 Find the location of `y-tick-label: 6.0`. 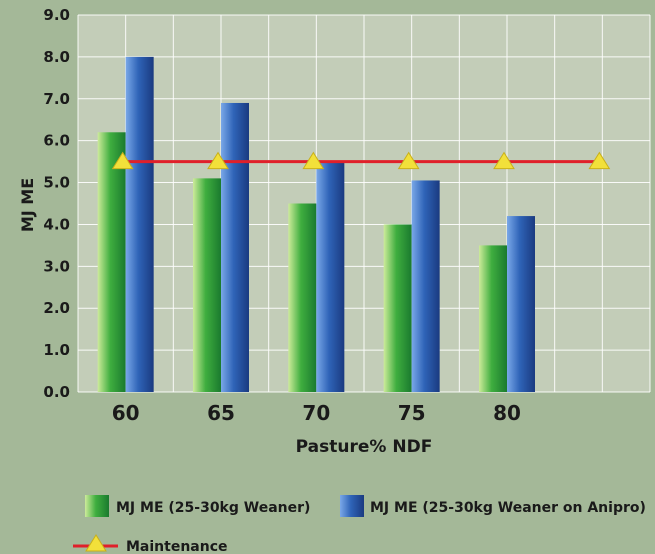

y-tick-label: 6.0 is located at coordinates (56, 141).